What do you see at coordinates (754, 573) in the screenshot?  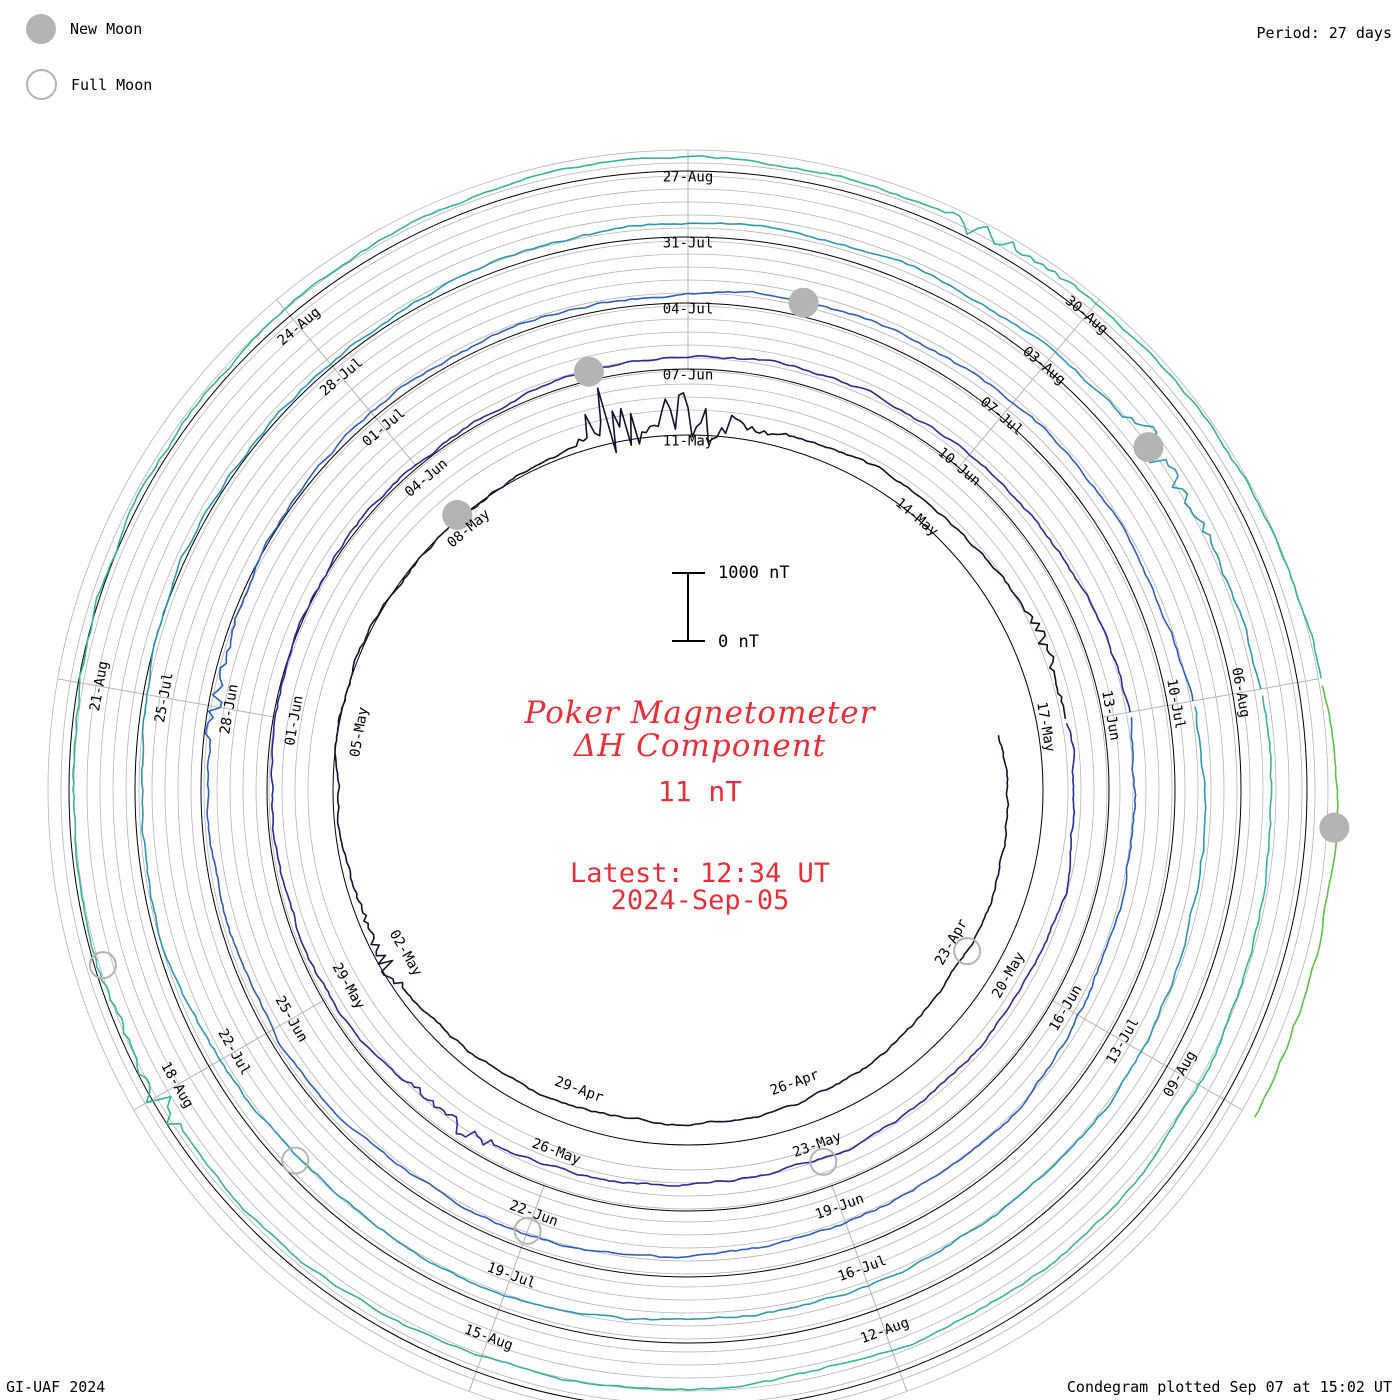 I see `scale-top-label: 1000 nT` at bounding box center [754, 573].